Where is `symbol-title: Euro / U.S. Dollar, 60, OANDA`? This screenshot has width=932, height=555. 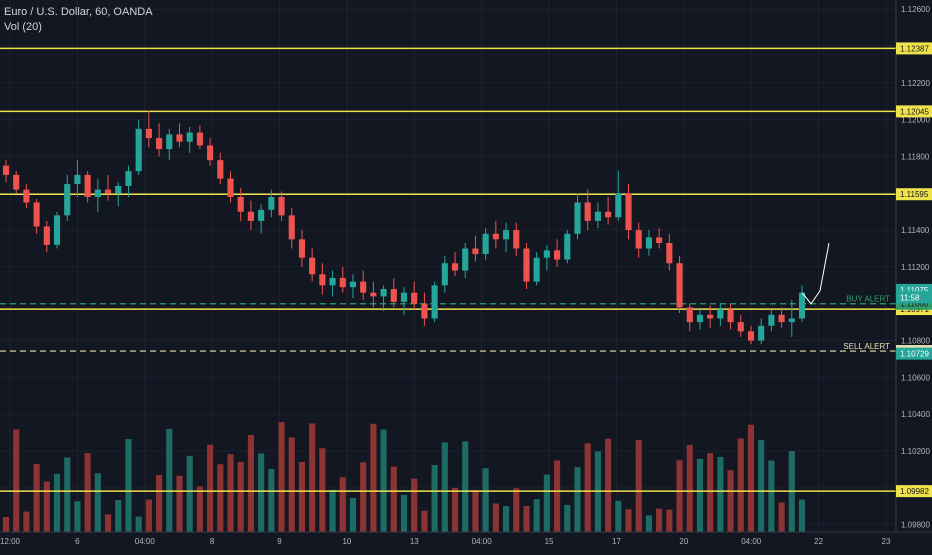 symbol-title: Euro / U.S. Dollar, 60, OANDA is located at coordinates (78, 12).